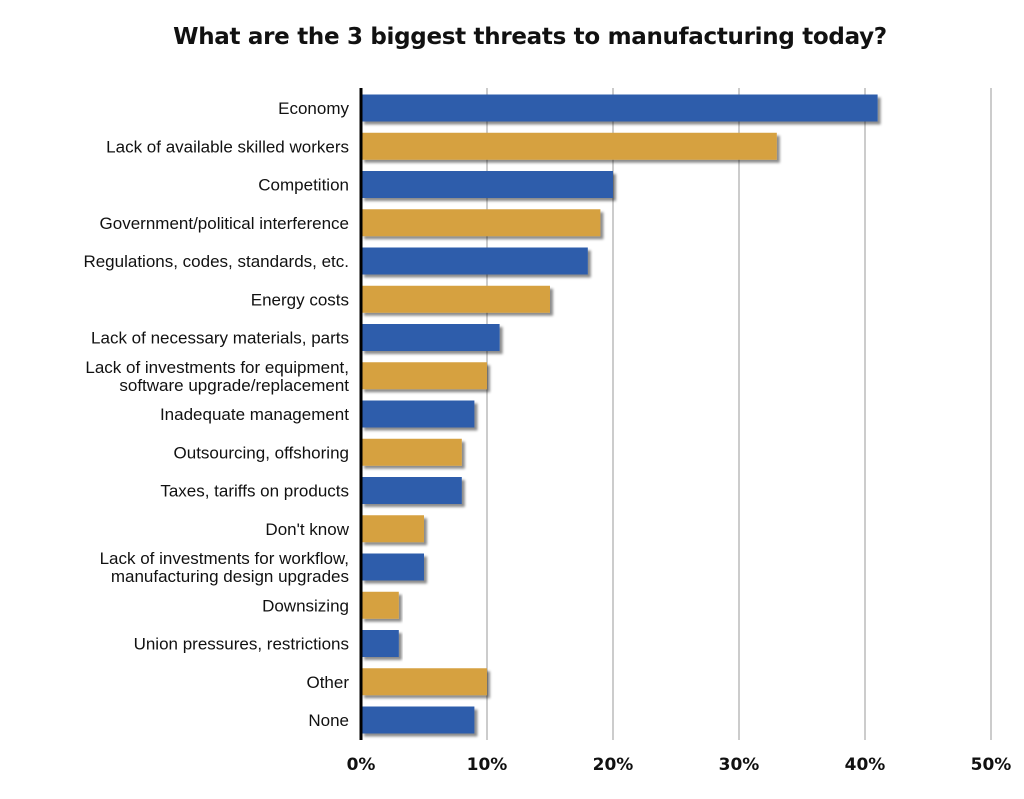 This screenshot has width=1024, height=799. Describe the element at coordinates (739, 765) in the screenshot. I see `x-tick-label: 30%` at that location.